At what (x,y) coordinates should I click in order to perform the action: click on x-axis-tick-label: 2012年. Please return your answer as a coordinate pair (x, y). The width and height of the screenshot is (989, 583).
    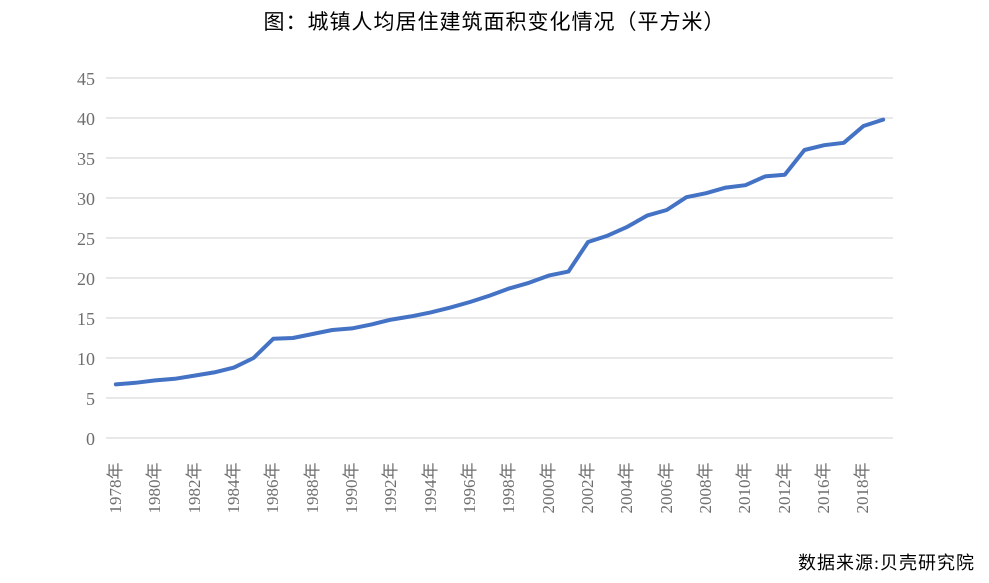
    Looking at the image, I should click on (784, 488).